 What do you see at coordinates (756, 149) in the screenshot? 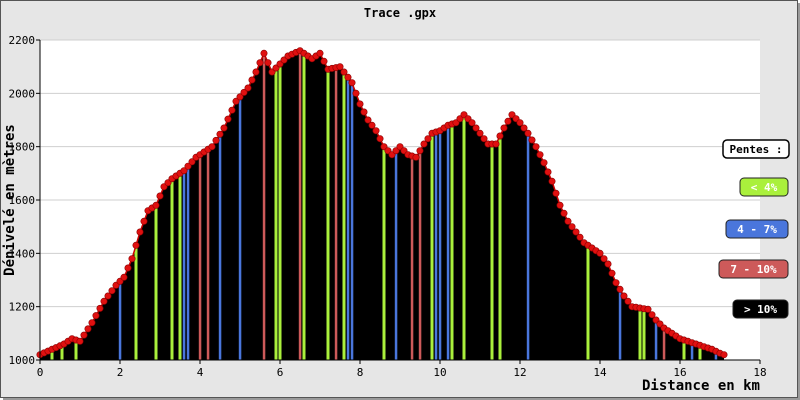
I see `legend-title: Pentes :` at bounding box center [756, 149].